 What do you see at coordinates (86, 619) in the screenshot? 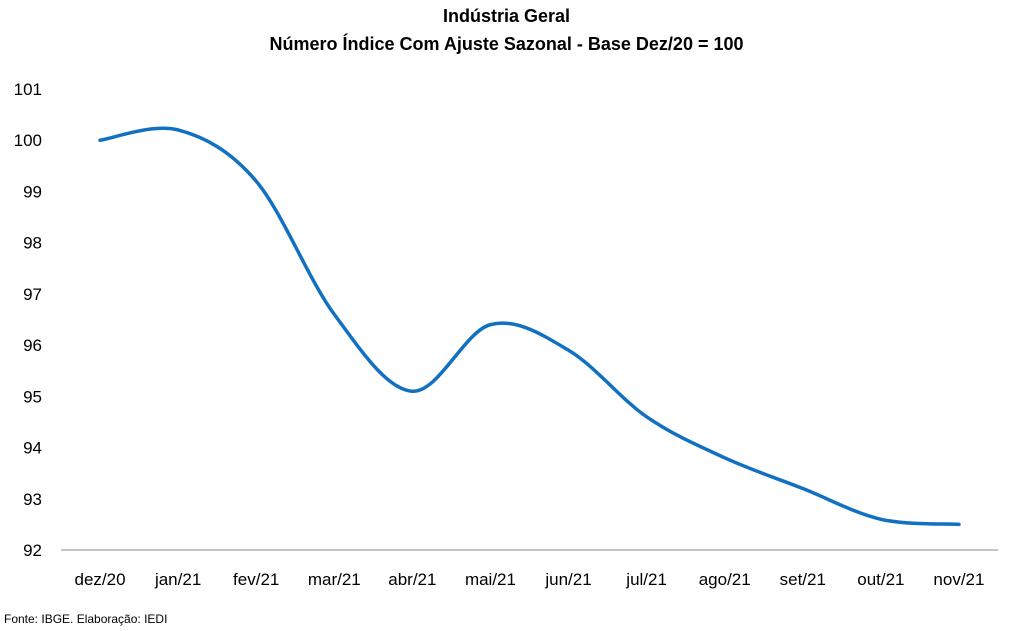
I see `source-note: Fonte: IBGE. Elaboração: IEDI` at bounding box center [86, 619].